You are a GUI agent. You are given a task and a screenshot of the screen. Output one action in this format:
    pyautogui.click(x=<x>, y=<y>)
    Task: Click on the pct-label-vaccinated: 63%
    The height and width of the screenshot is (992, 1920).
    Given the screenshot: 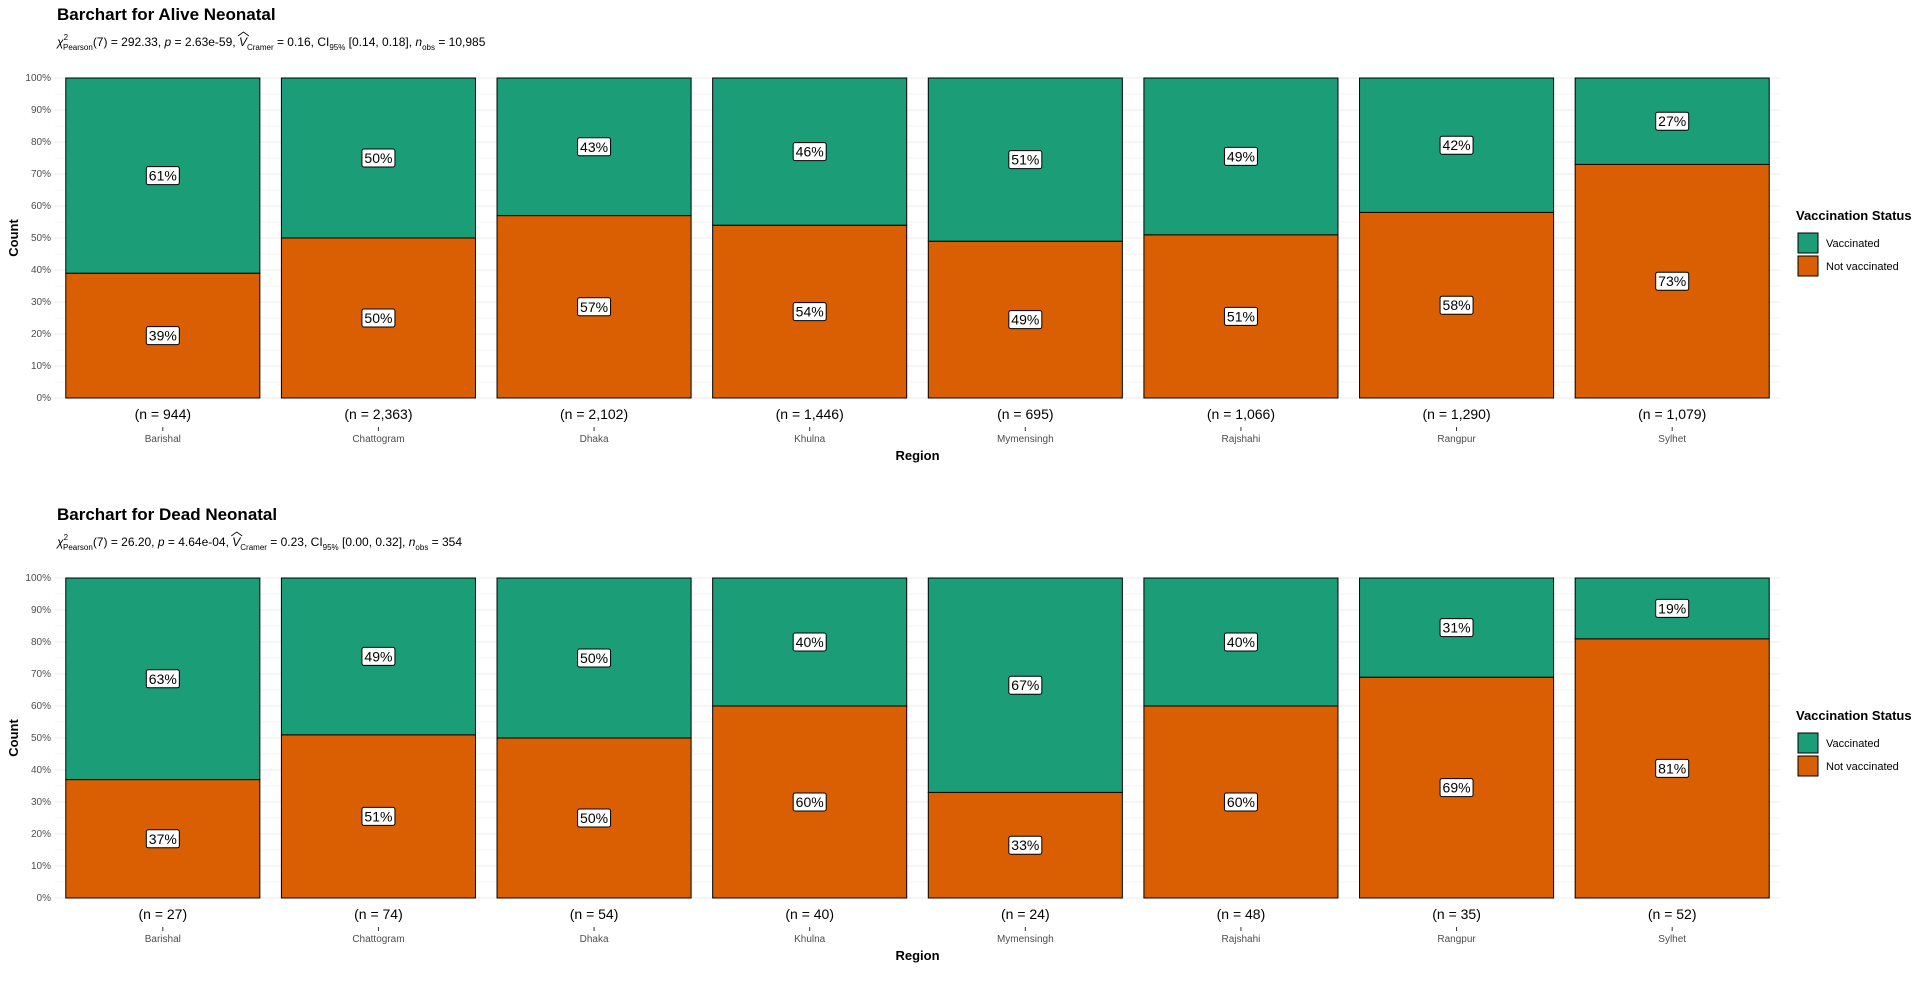 What is the action you would take?
    pyautogui.click(x=163, y=679)
    